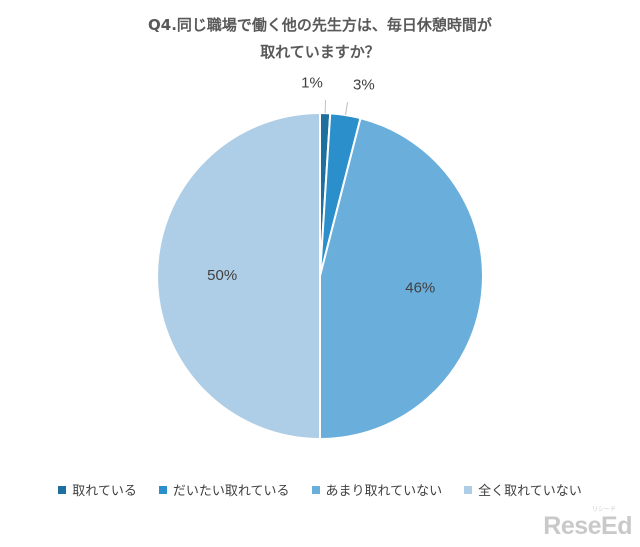 The height and width of the screenshot is (547, 640). What do you see at coordinates (312, 82) in the screenshot?
I see `pie-label-1: 1%` at bounding box center [312, 82].